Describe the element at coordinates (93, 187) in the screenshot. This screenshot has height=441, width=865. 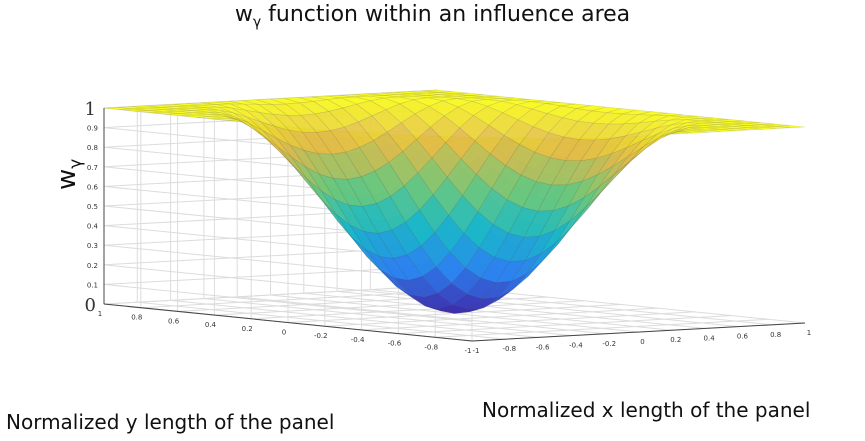
I see `z-tick-label: 0.6` at that location.